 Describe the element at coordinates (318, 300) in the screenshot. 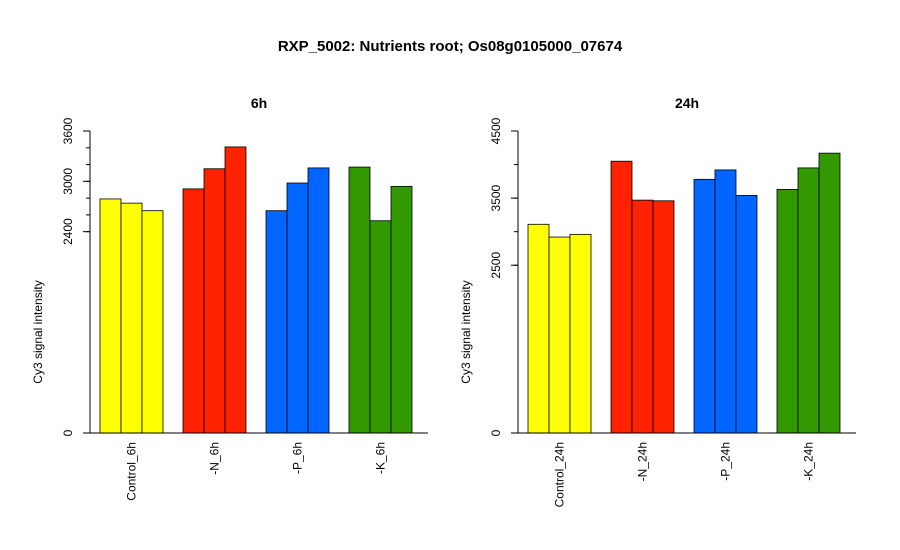

I see `bar--P_6h-3` at that location.